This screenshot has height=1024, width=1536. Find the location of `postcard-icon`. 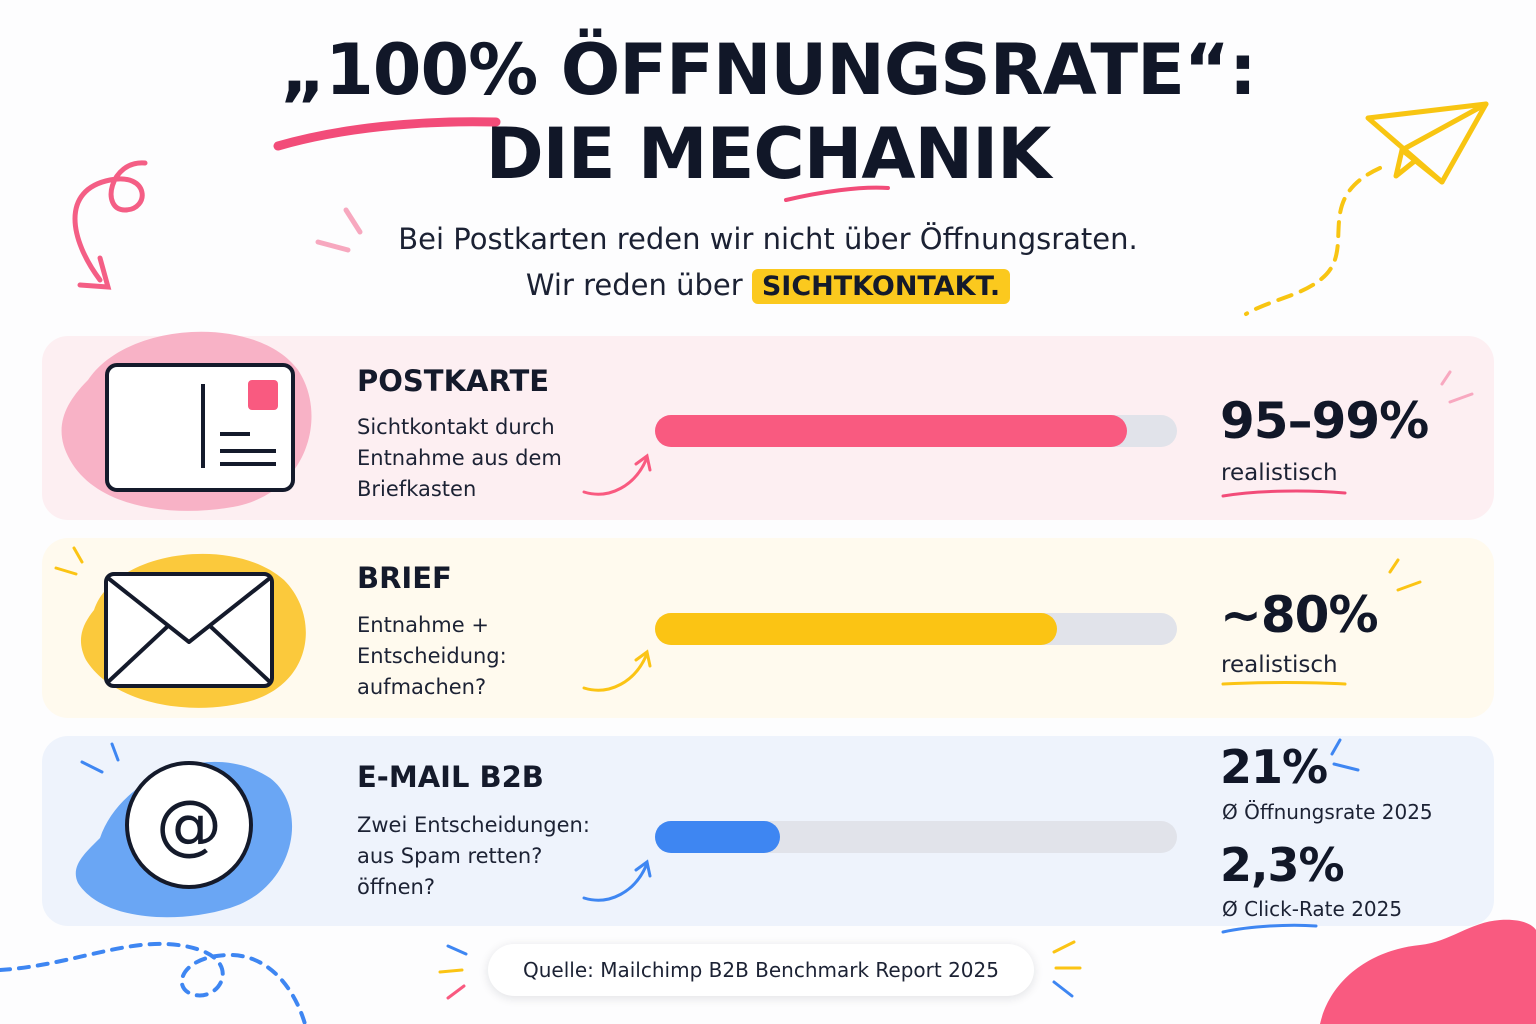

postcard-icon is located at coordinates (200, 427).